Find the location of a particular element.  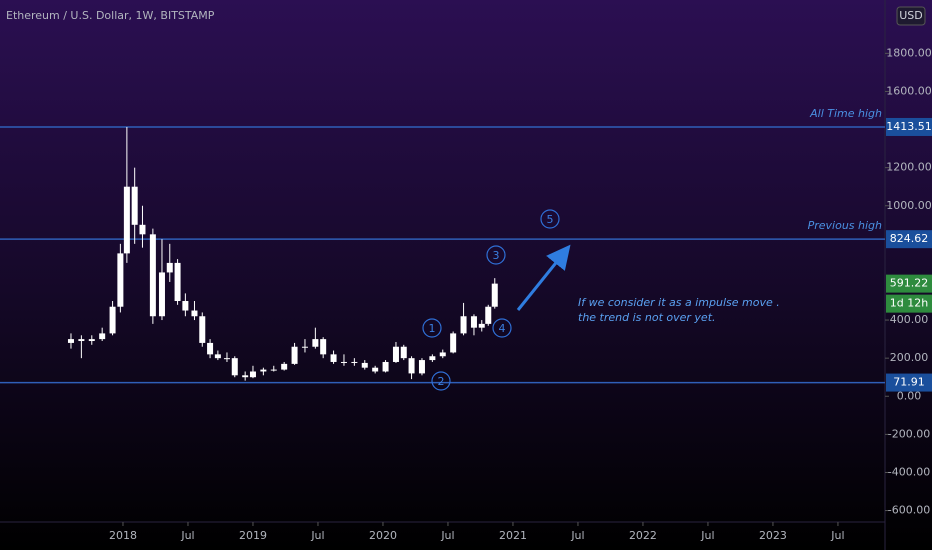

wave-label: 3 is located at coordinates (496, 255).